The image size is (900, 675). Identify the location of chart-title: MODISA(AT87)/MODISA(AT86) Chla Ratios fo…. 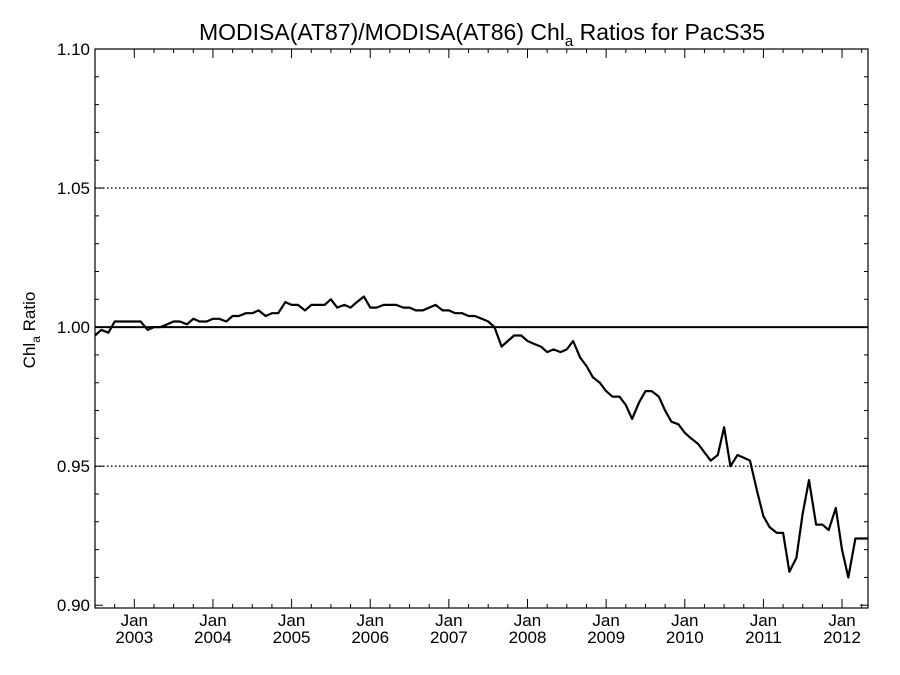
(482, 34).